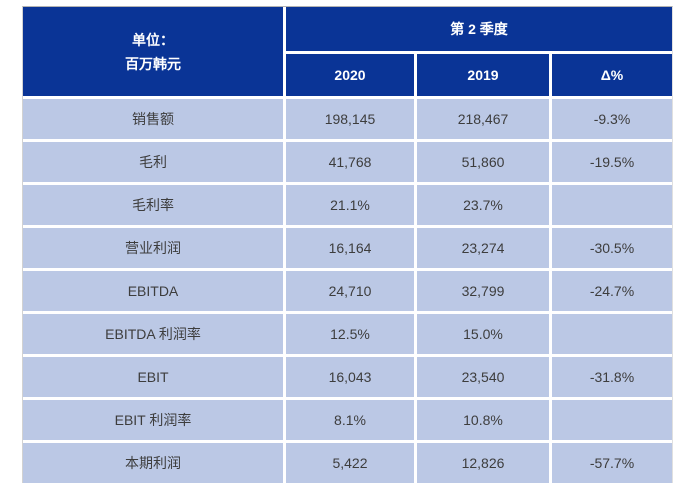  What do you see at coordinates (350, 334) in the screenshot?
I see `value-2020: 12.5%` at bounding box center [350, 334].